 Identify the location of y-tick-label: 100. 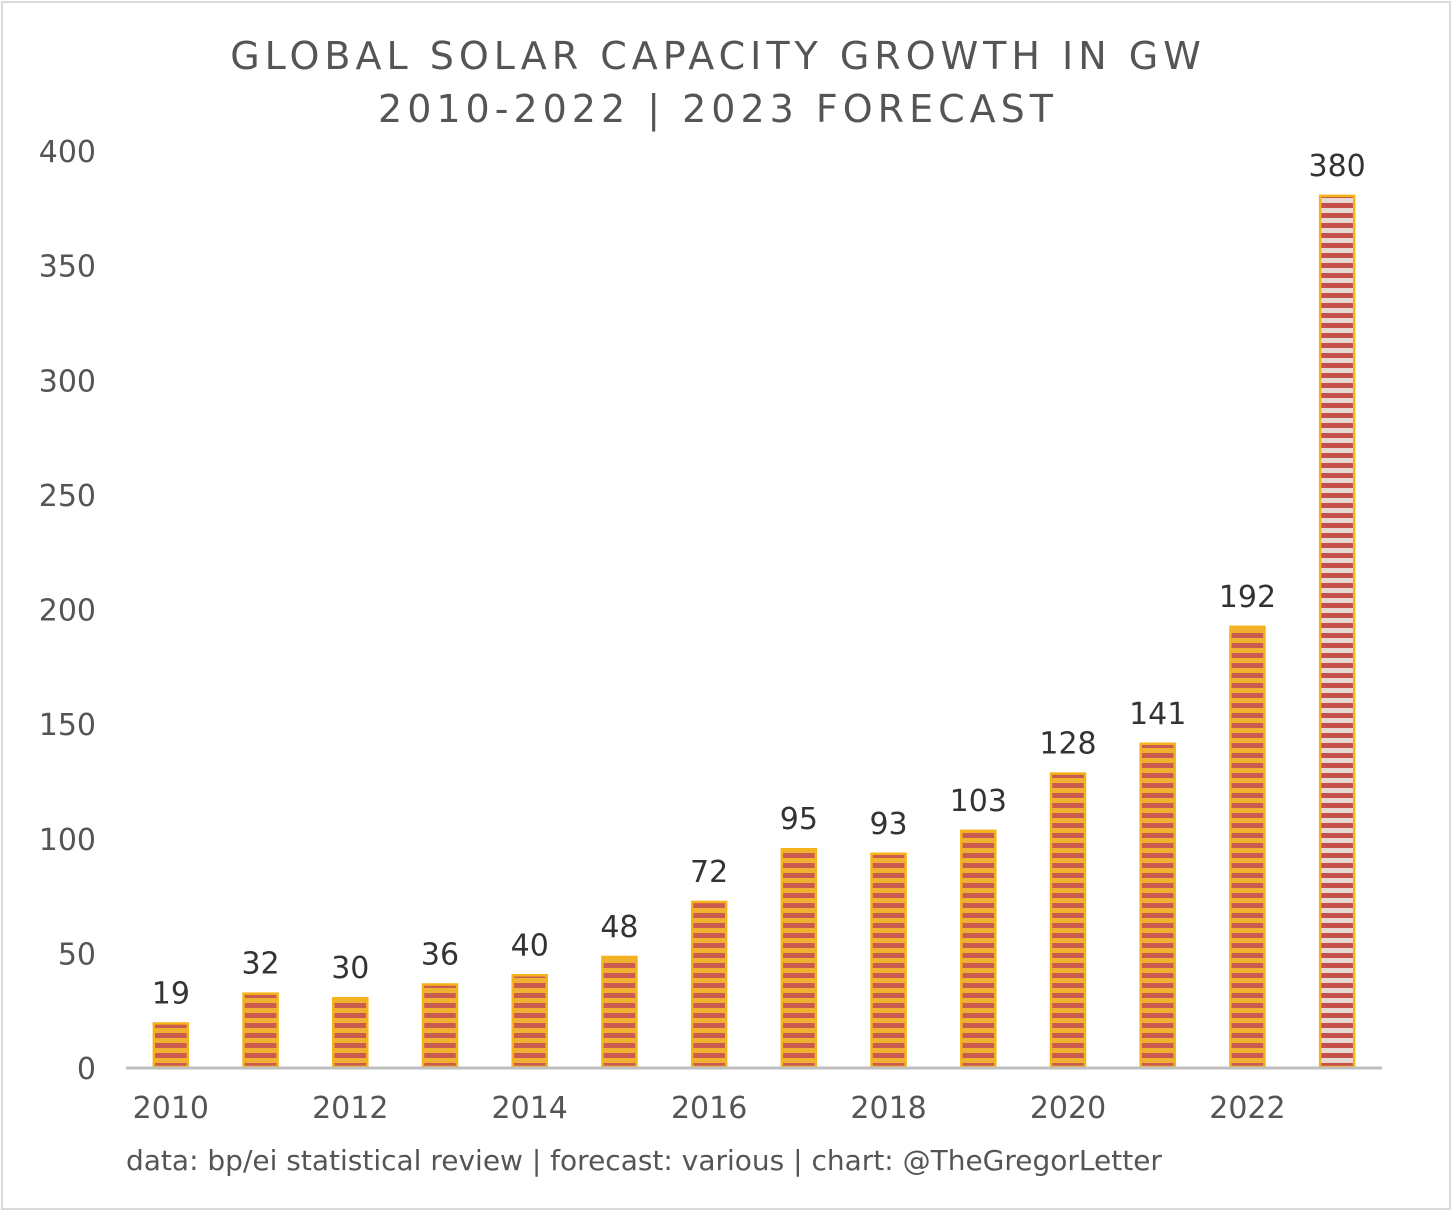
(67, 840).